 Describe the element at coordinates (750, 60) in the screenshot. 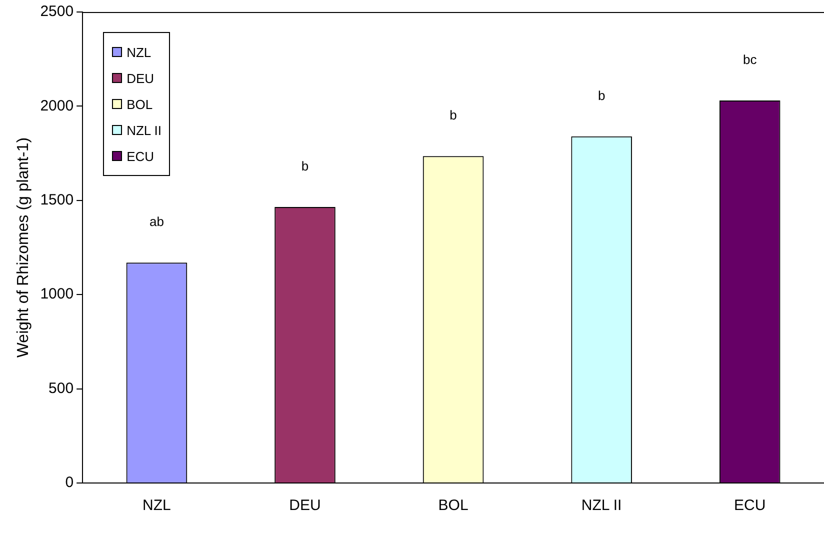

I see `annotation: bc` at that location.